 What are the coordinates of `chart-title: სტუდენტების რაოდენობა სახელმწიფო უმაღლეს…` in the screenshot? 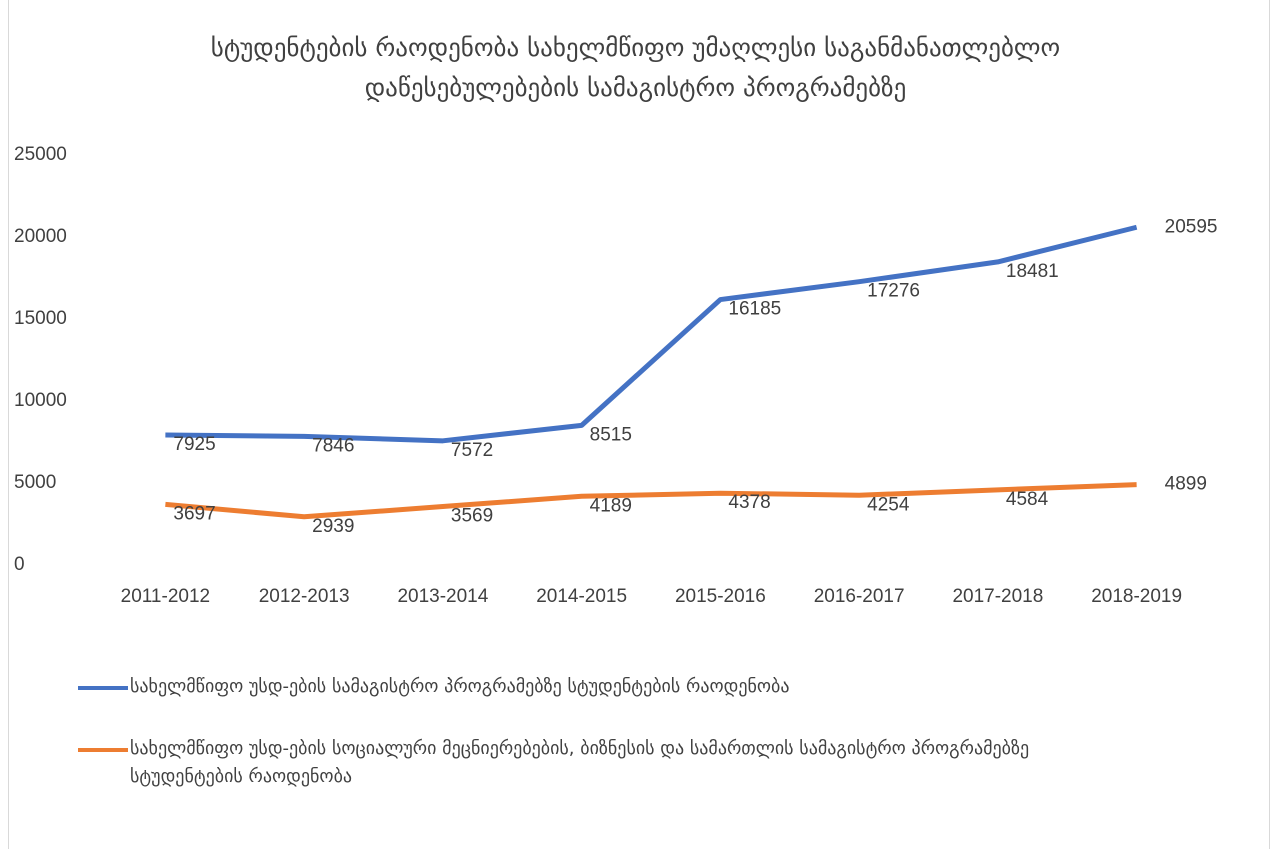 It's located at (635, 67).